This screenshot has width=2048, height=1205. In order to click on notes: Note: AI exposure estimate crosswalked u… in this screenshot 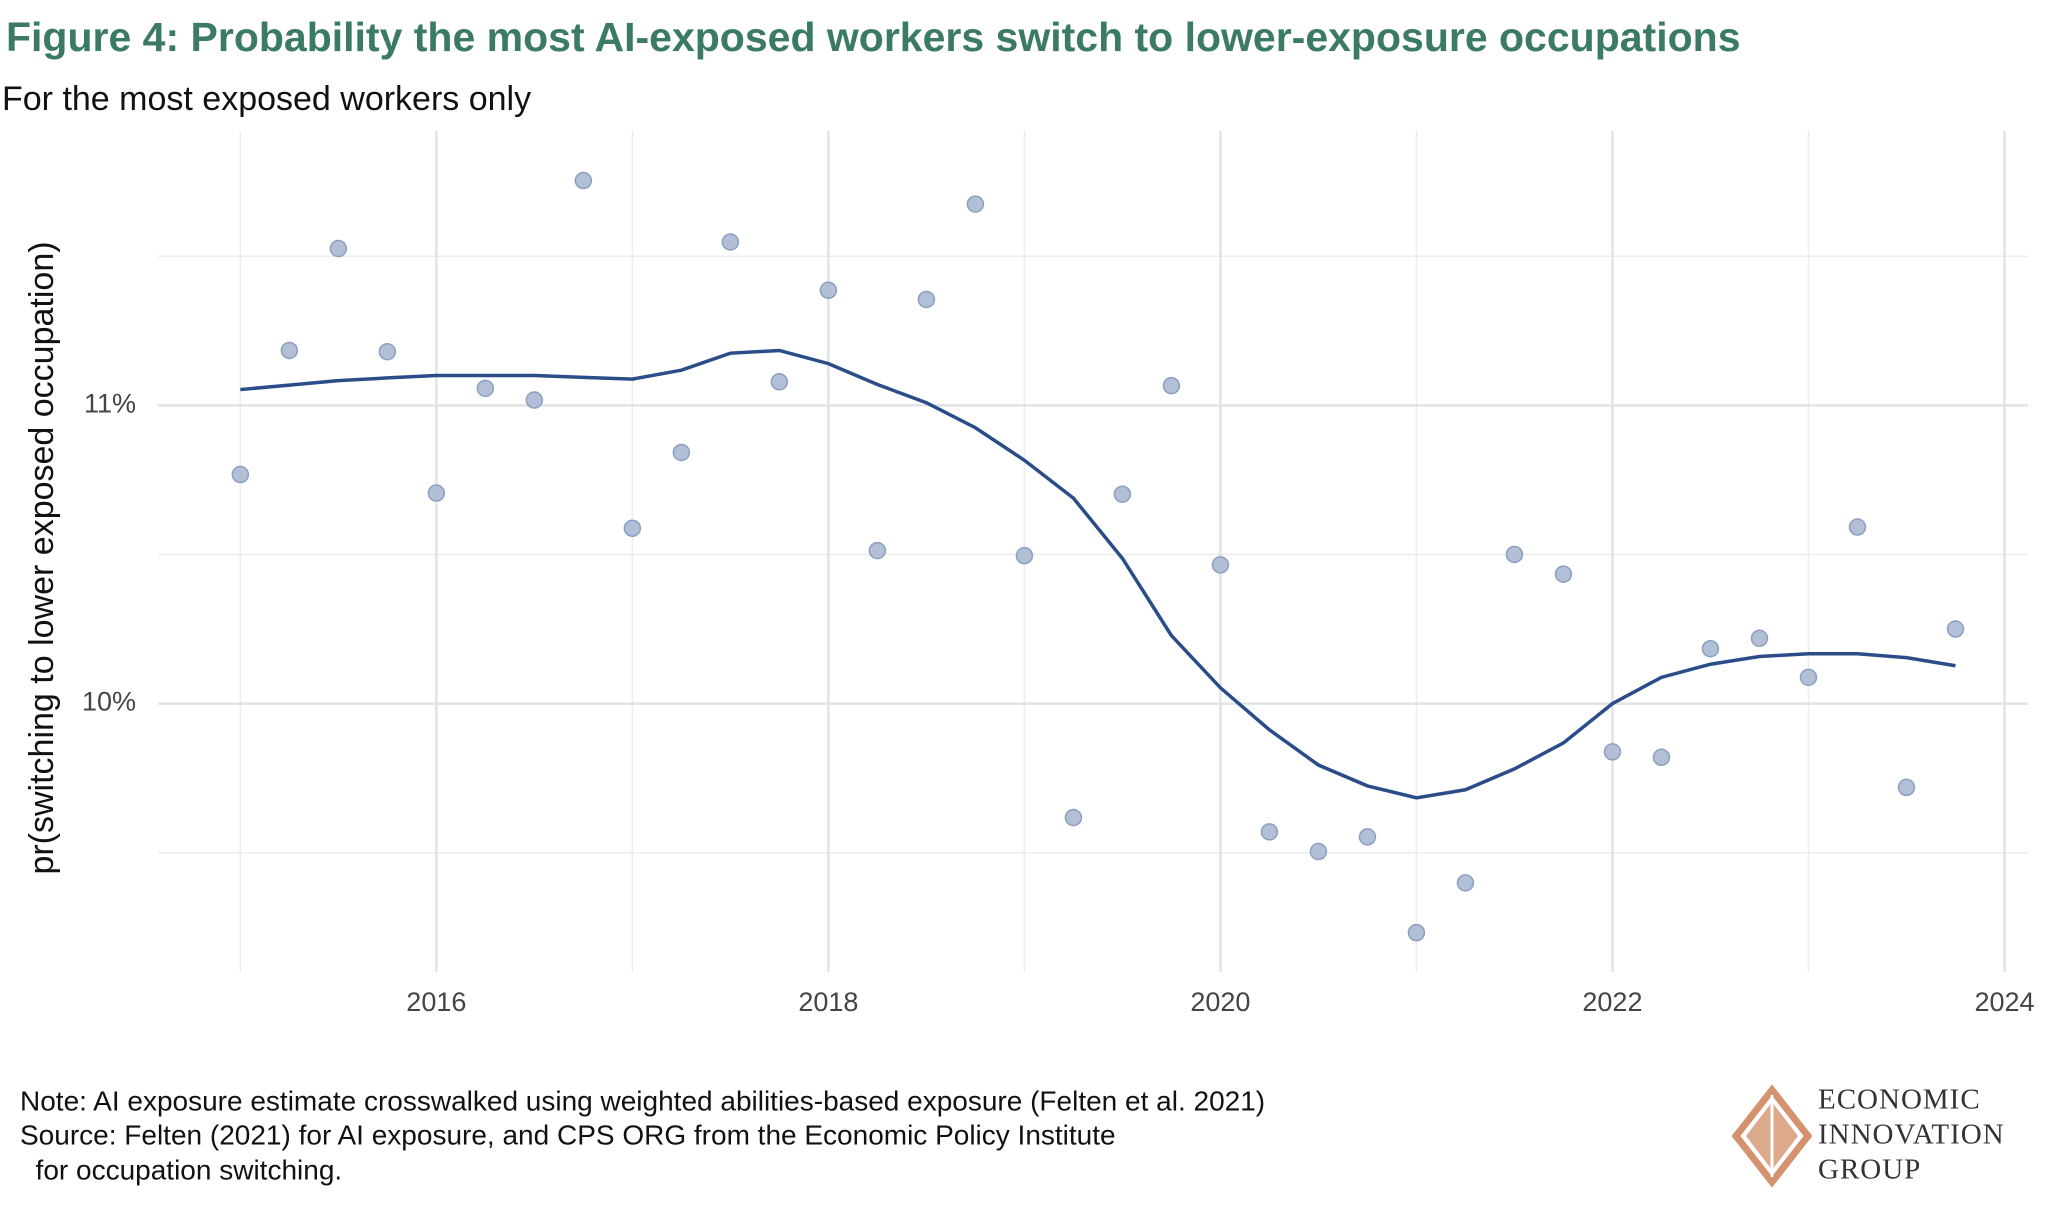, I will do `click(642, 1135)`.